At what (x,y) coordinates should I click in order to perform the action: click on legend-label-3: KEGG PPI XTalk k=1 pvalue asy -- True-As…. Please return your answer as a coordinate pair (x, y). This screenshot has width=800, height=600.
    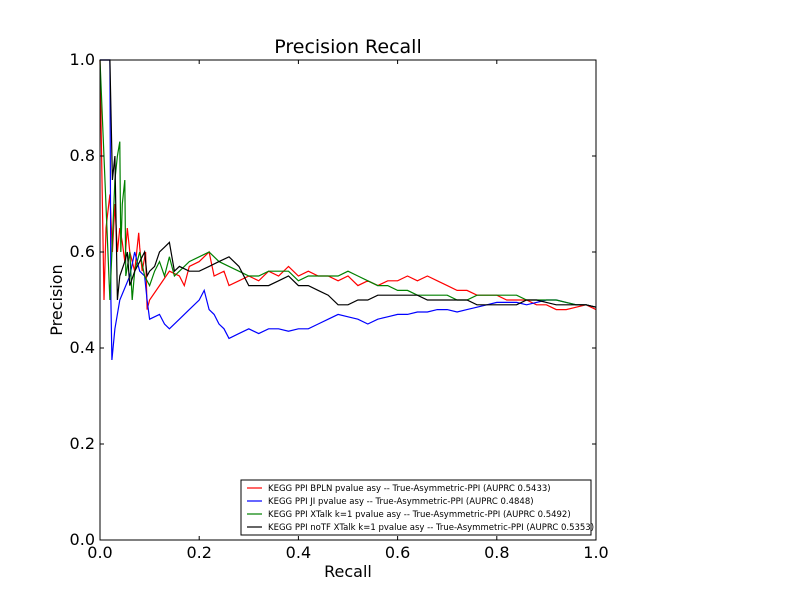
    Looking at the image, I should click on (419, 515).